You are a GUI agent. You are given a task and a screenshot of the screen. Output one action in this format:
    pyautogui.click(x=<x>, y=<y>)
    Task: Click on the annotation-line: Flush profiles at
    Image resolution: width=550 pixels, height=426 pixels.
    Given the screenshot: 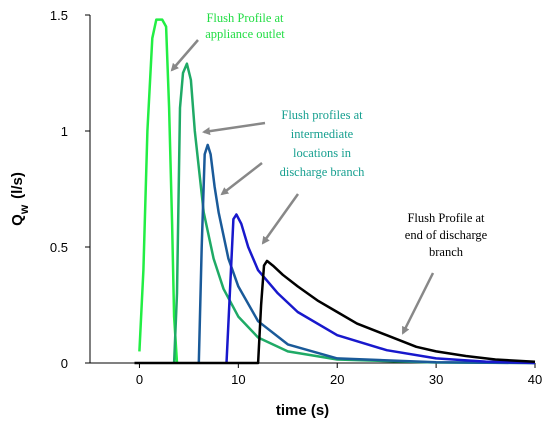 What is the action you would take?
    pyautogui.click(x=322, y=115)
    